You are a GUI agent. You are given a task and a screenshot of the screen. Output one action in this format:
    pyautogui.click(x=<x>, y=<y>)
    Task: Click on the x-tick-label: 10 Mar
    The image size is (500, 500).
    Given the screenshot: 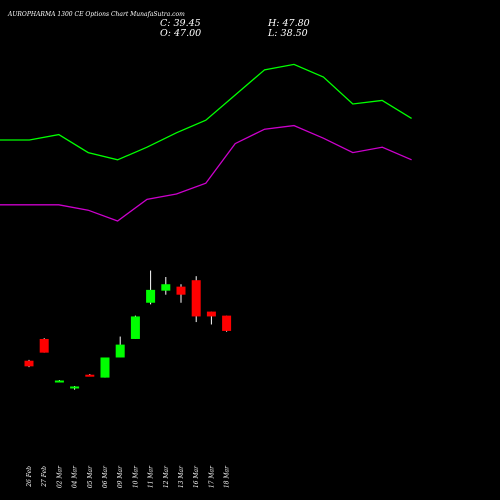 What is the action you would take?
    pyautogui.click(x=135, y=476)
    